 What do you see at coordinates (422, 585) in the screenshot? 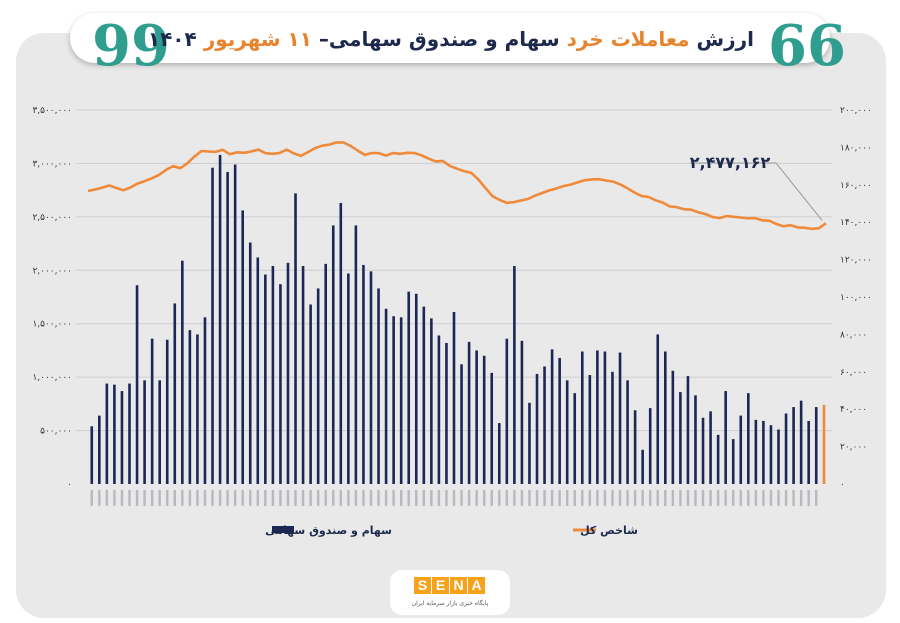
I see `logo-letter: S` at bounding box center [422, 585].